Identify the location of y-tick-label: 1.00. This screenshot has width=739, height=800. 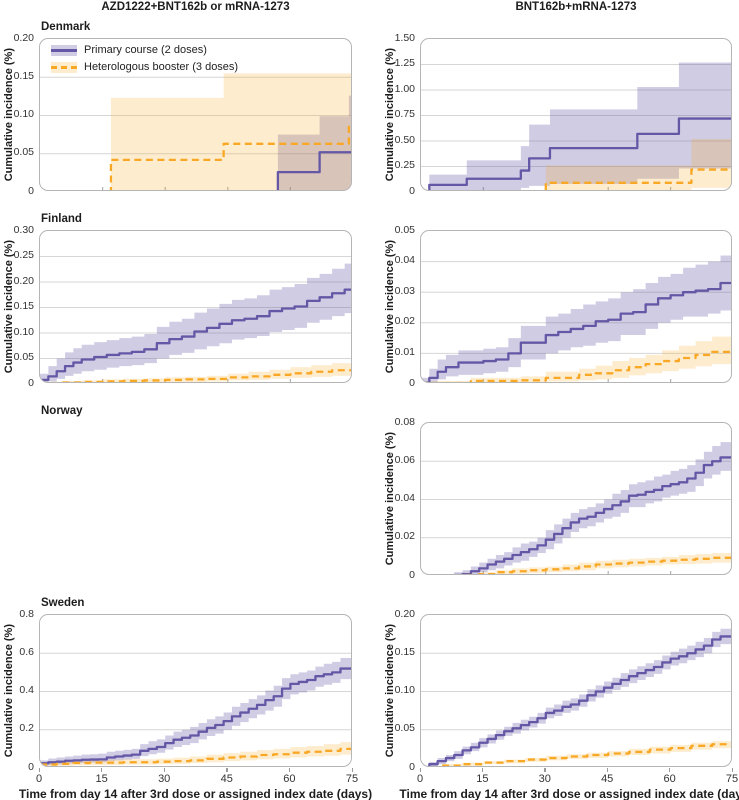
(404, 88).